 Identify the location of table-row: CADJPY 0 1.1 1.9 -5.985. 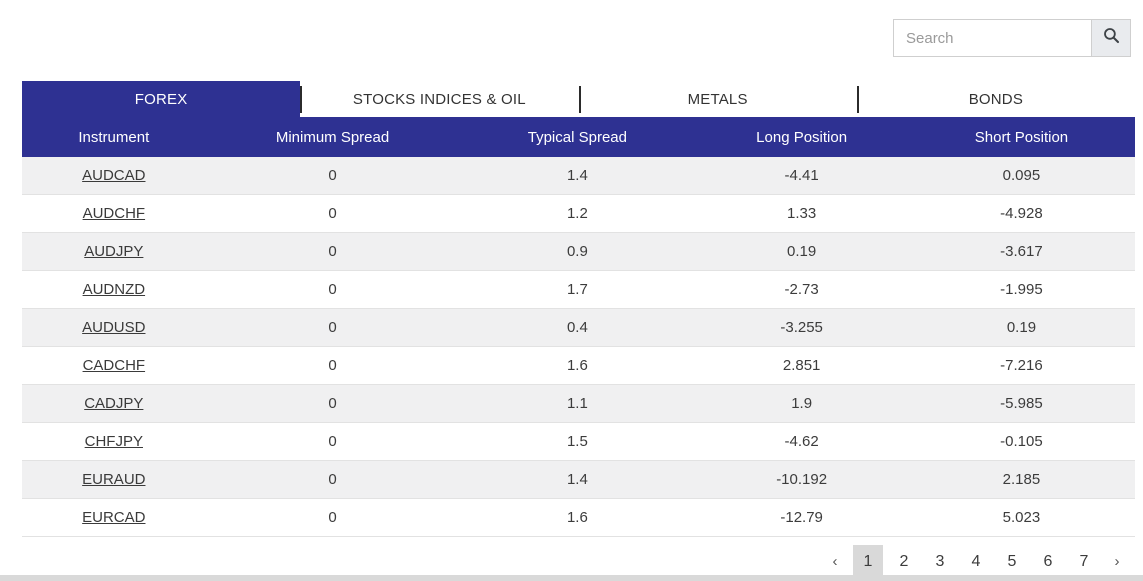
(578, 404).